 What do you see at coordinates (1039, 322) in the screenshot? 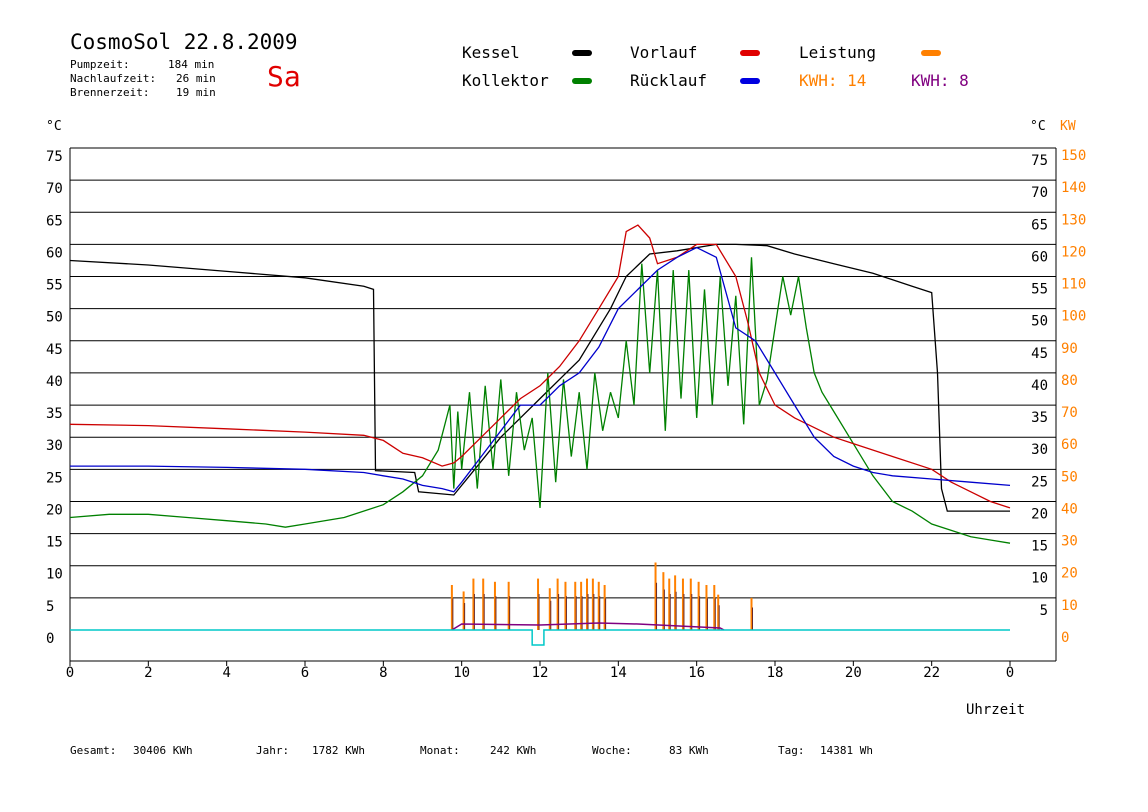
I see `y-tick-label-right: 50` at bounding box center [1039, 322].